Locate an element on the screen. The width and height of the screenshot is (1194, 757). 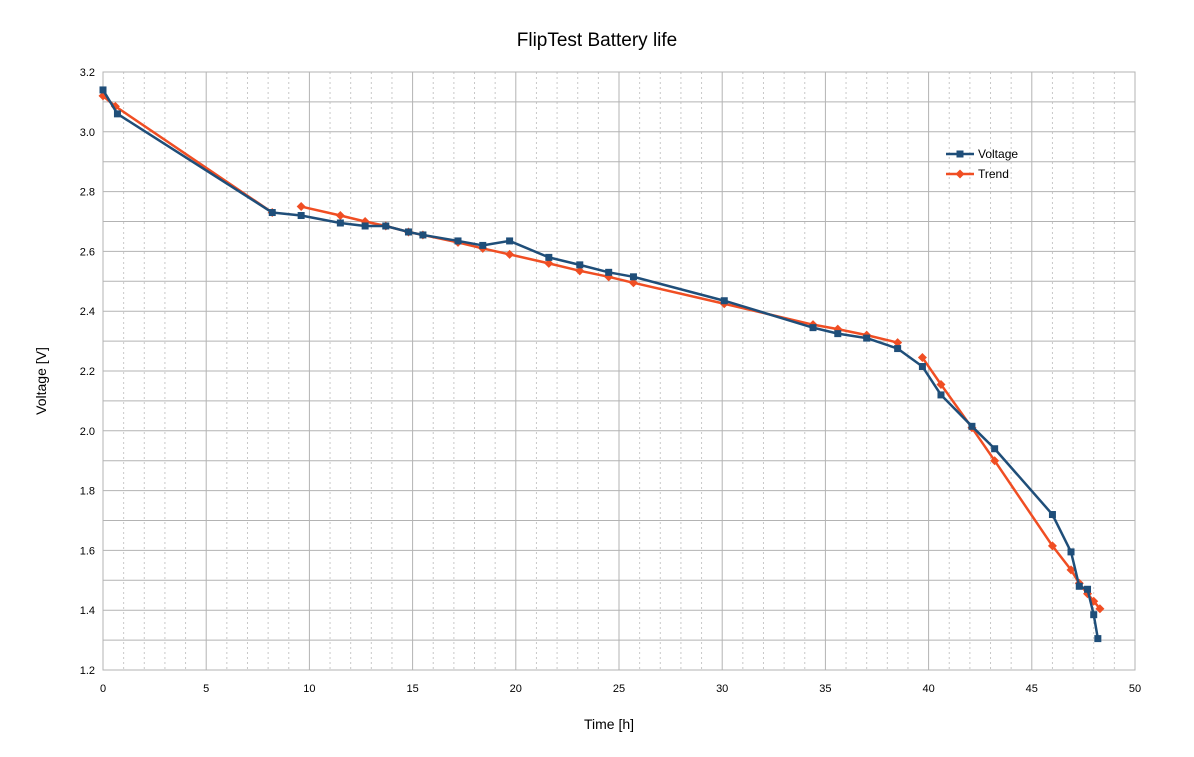
legend: Voltage Trend is located at coordinates (982, 164).